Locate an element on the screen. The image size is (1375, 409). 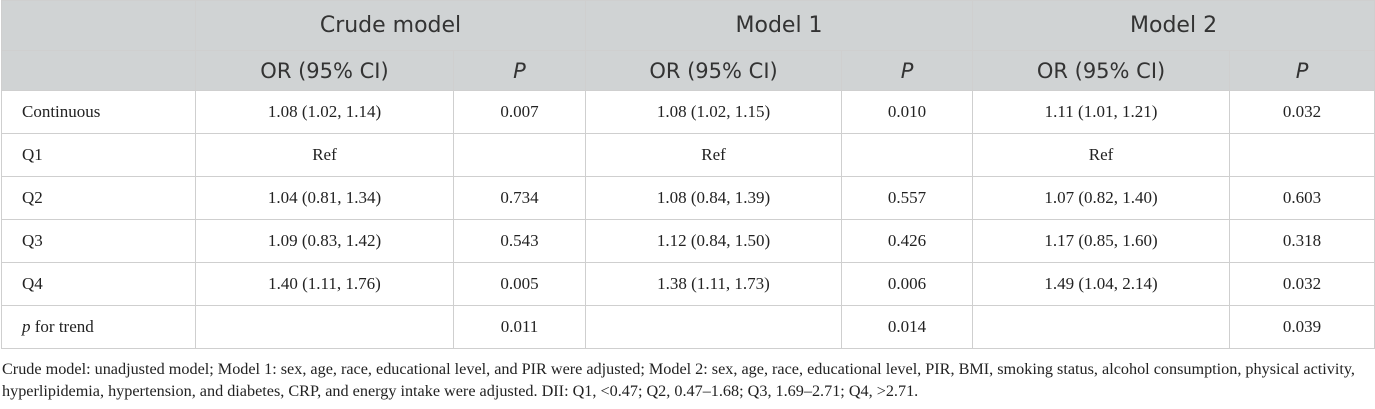
row-label: Q3 is located at coordinates (98, 241).